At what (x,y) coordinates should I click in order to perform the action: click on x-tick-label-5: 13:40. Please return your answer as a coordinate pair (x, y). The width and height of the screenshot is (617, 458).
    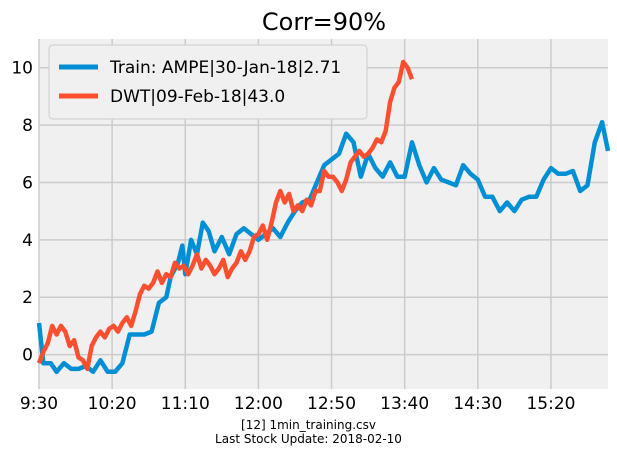
    Looking at the image, I should click on (404, 404).